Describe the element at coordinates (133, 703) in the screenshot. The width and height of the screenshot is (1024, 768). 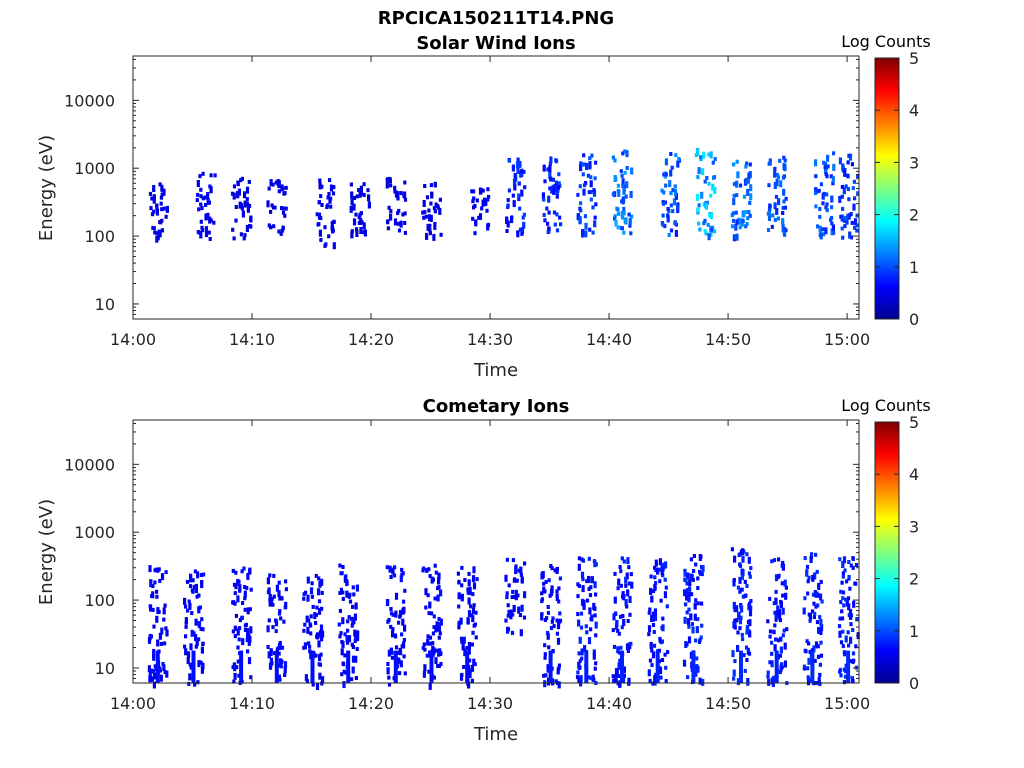
I see `x-tick-label: 14:00` at that location.